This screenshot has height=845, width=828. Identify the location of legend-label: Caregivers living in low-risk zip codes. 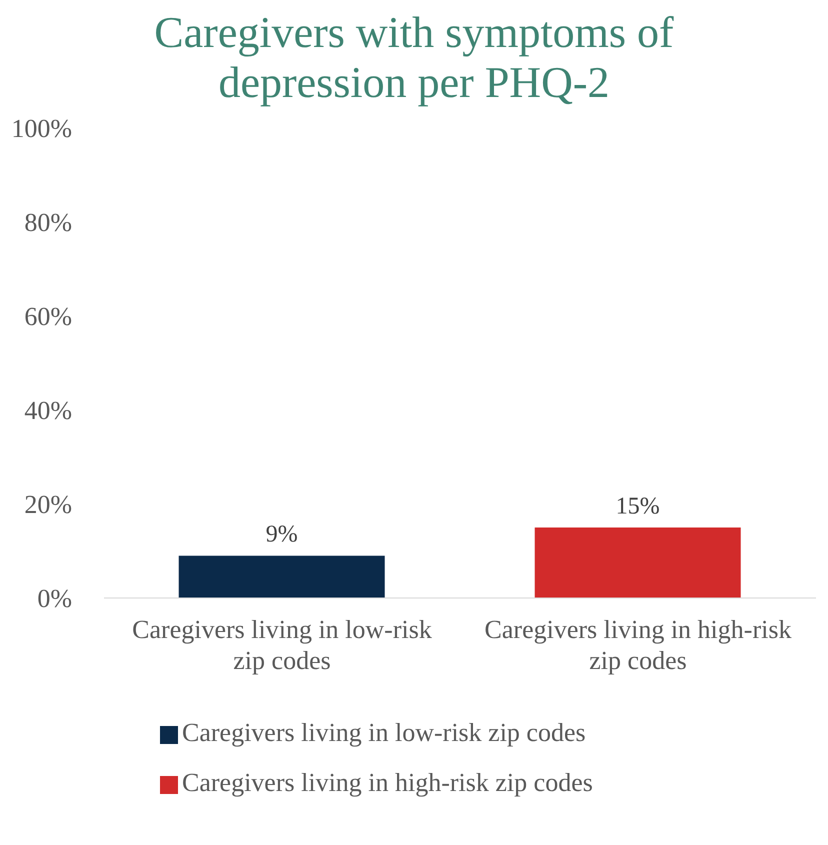
(384, 732).